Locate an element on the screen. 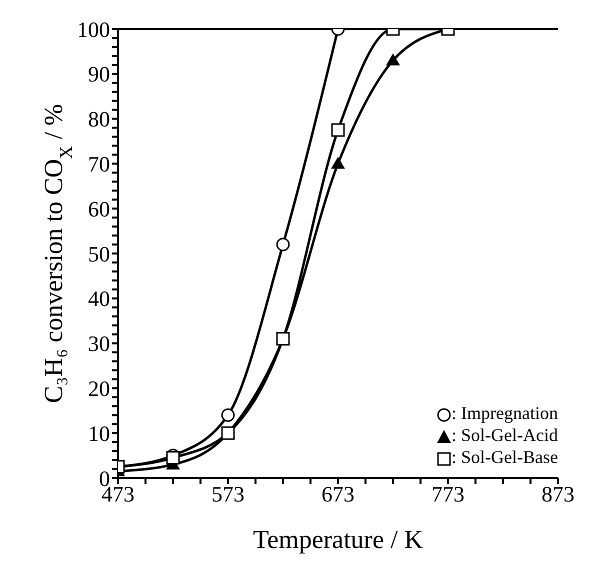 Image resolution: width=603 pixels, height=572 pixels. legend-label: : Sol-Gel-Acid is located at coordinates (505, 435).